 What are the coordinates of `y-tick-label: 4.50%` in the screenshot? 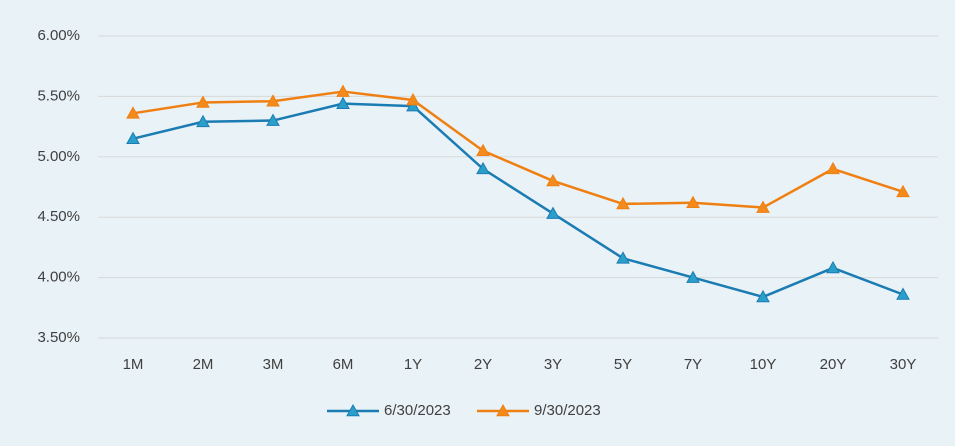 It's located at (58, 216).